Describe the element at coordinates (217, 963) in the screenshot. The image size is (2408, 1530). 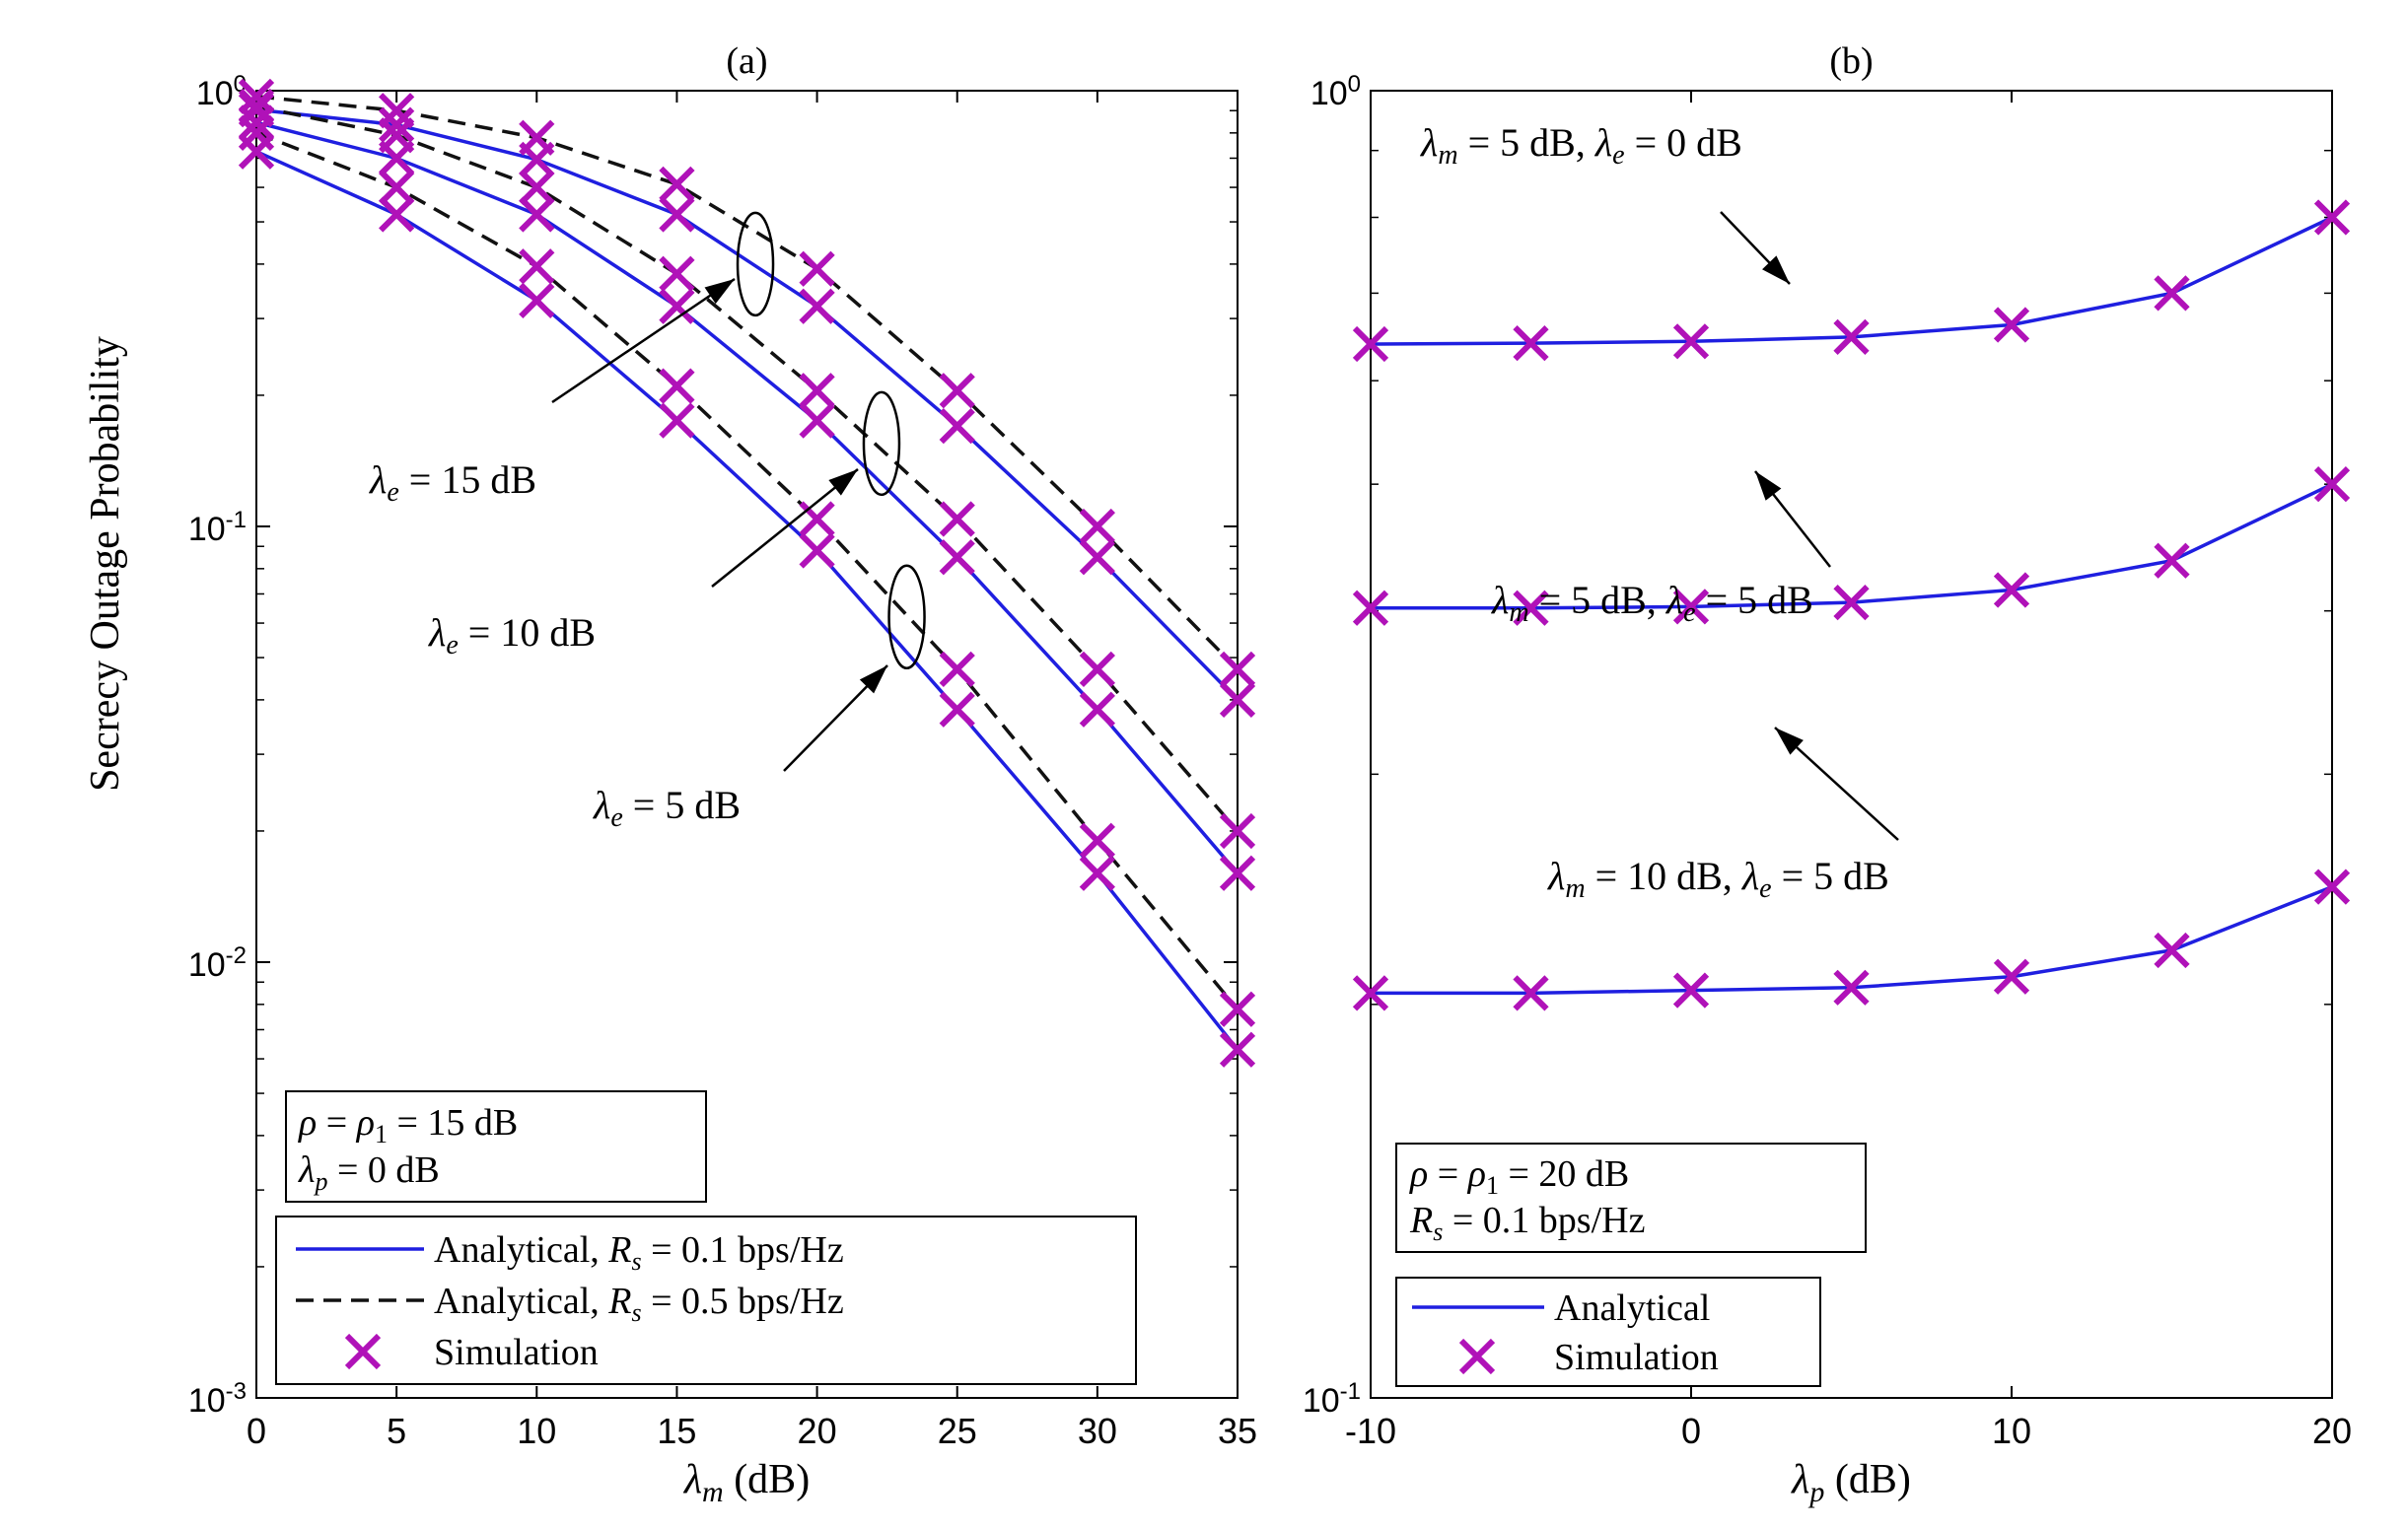
I see `y-tick-label: 10⁻²` at that location.